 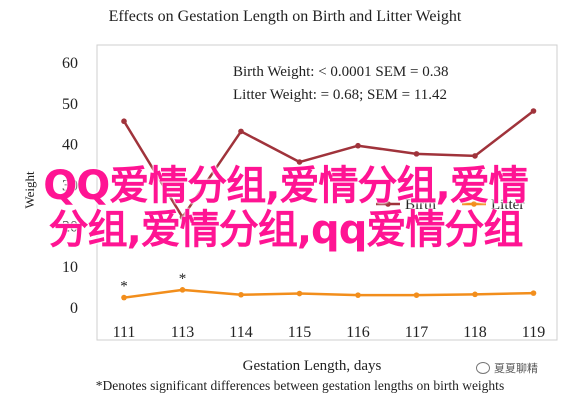 What do you see at coordinates (153, 283) in the screenshot?
I see `asterisk-layer: * *` at bounding box center [153, 283].